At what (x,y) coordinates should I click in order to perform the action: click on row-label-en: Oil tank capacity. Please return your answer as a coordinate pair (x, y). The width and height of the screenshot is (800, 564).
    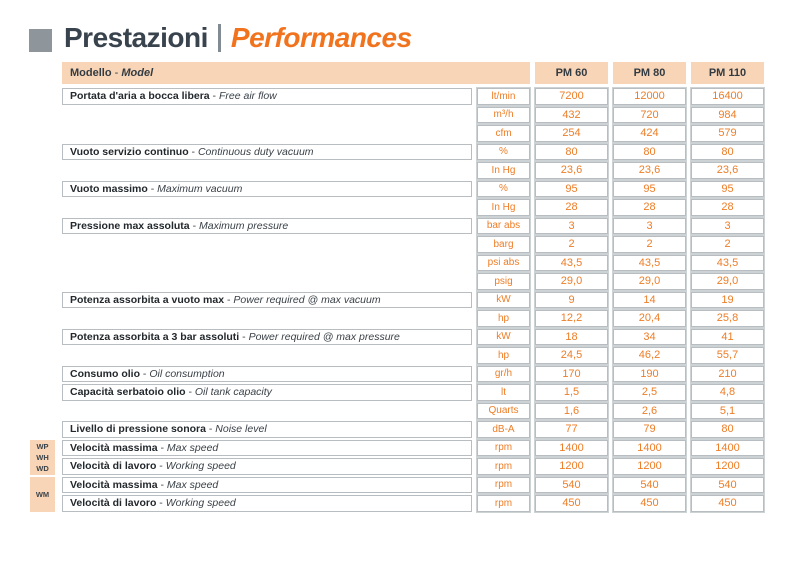
    Looking at the image, I should click on (233, 392).